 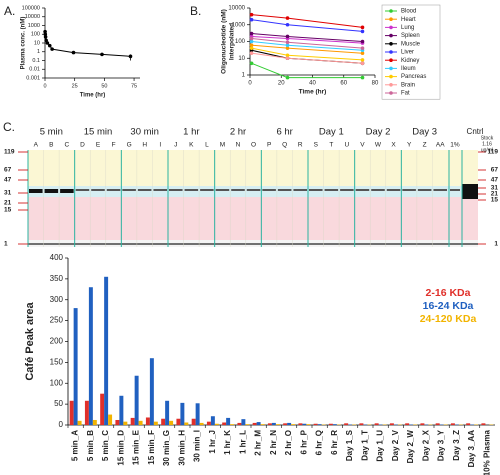 What do you see at coordinates (136, 447) in the screenshot?
I see `x-tick-label: 15 min_E` at bounding box center [136, 447].